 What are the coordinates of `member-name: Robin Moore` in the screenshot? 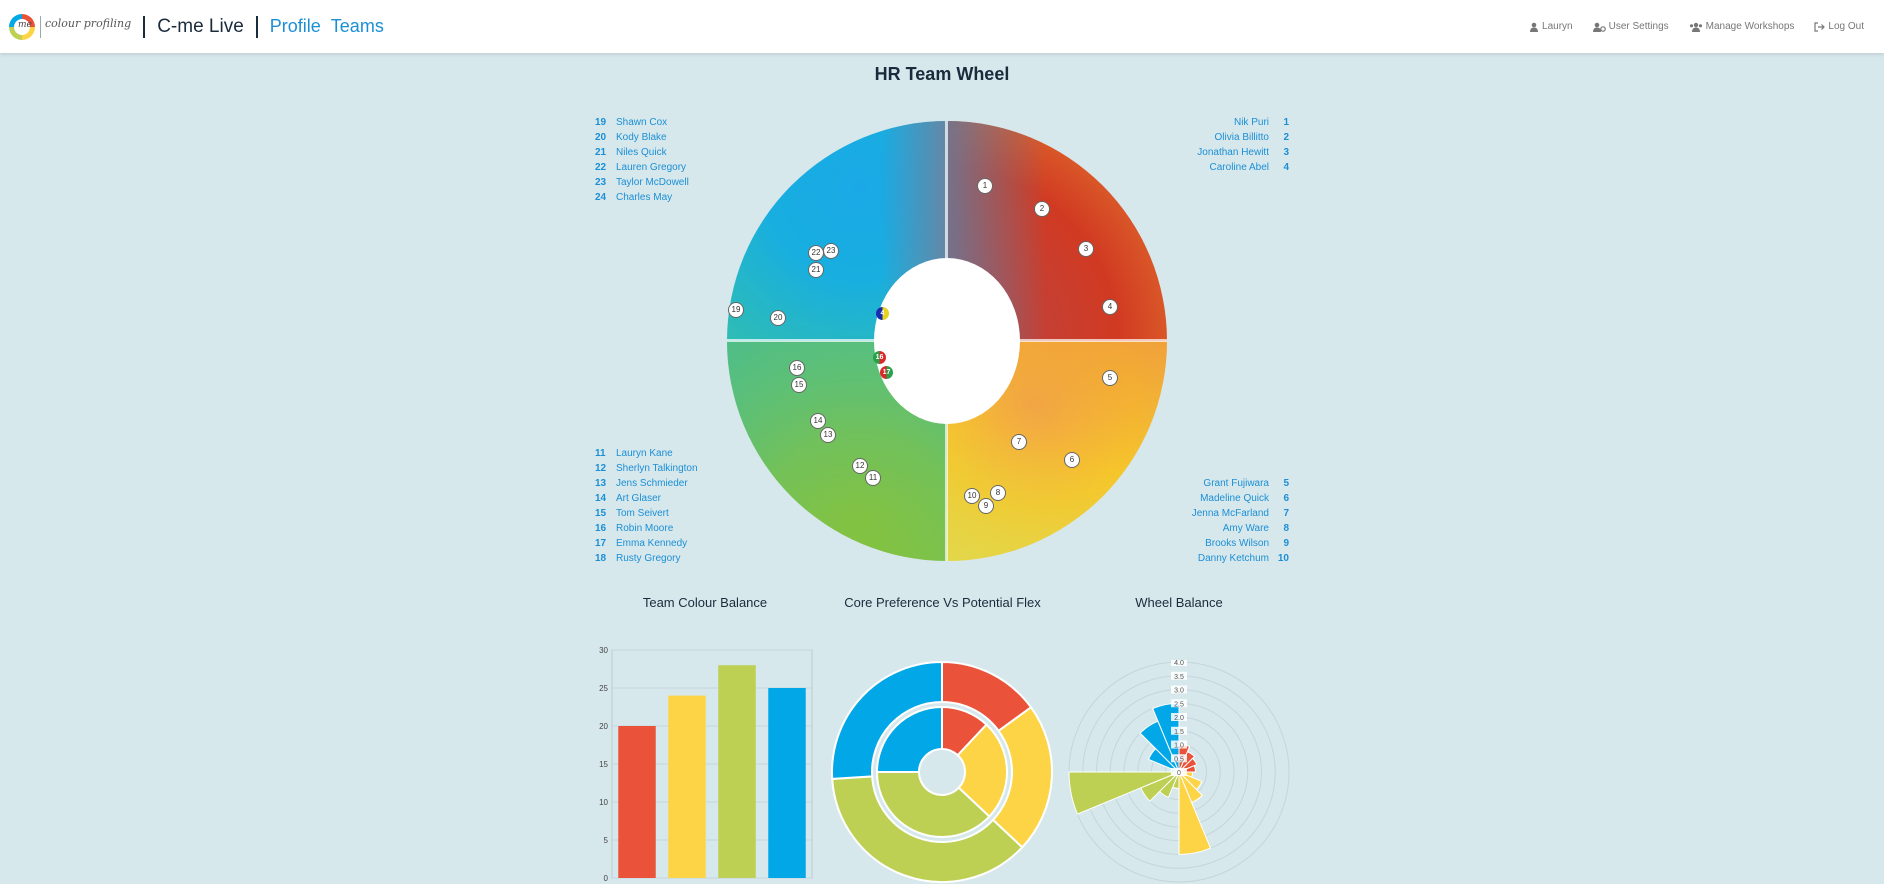 It's located at (645, 528).